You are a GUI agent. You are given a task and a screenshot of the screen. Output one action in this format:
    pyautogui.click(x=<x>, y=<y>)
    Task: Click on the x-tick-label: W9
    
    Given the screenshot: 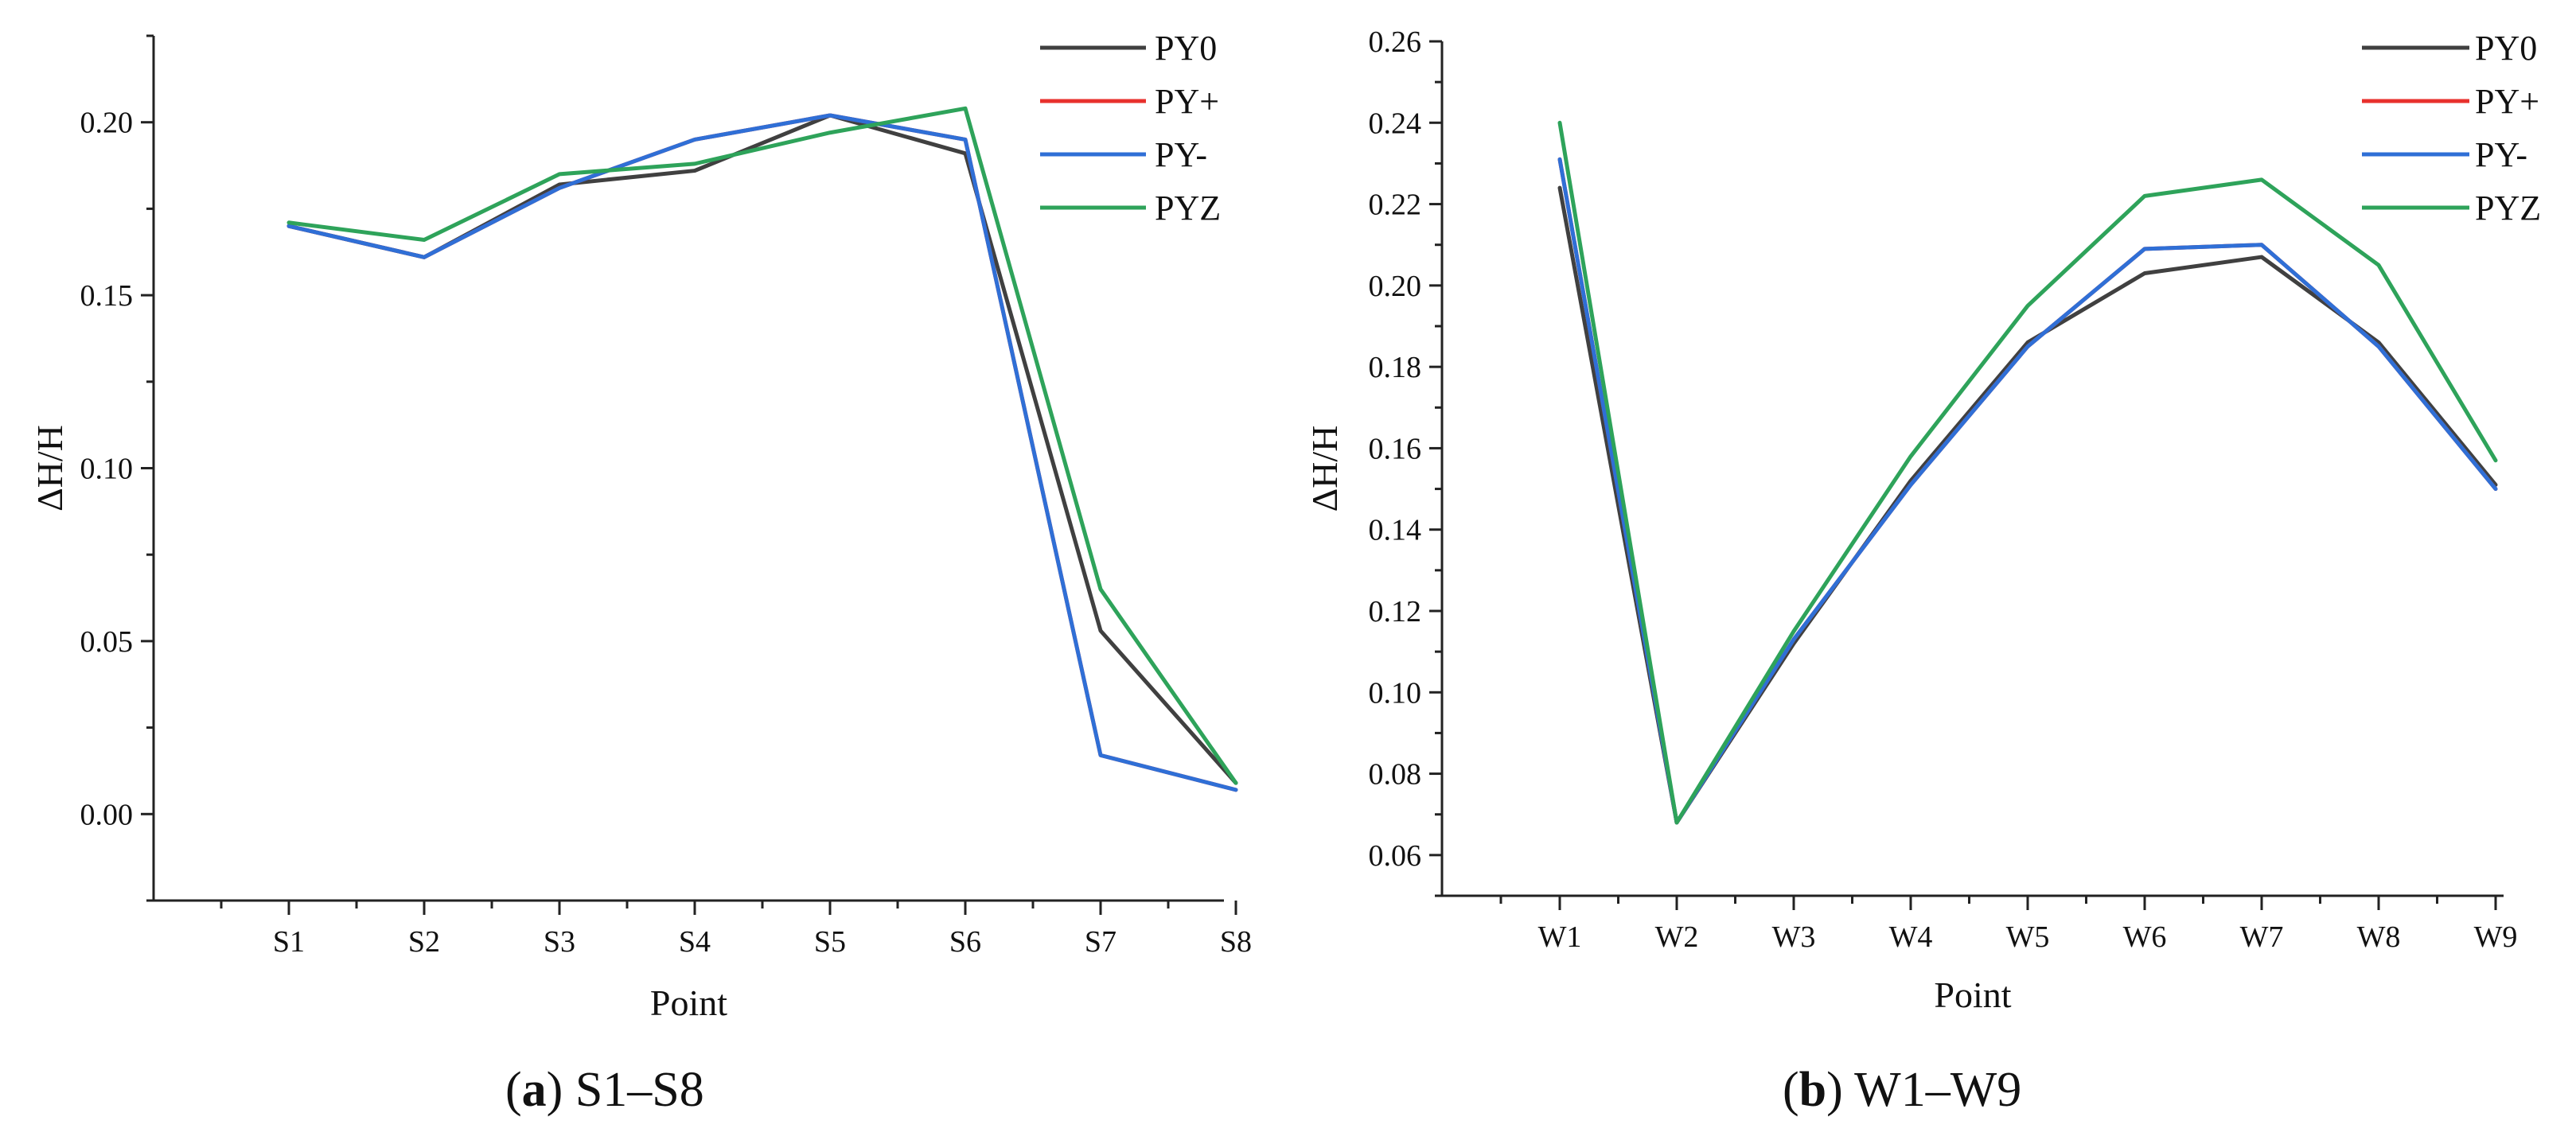 What is the action you would take?
    pyautogui.click(x=2496, y=937)
    